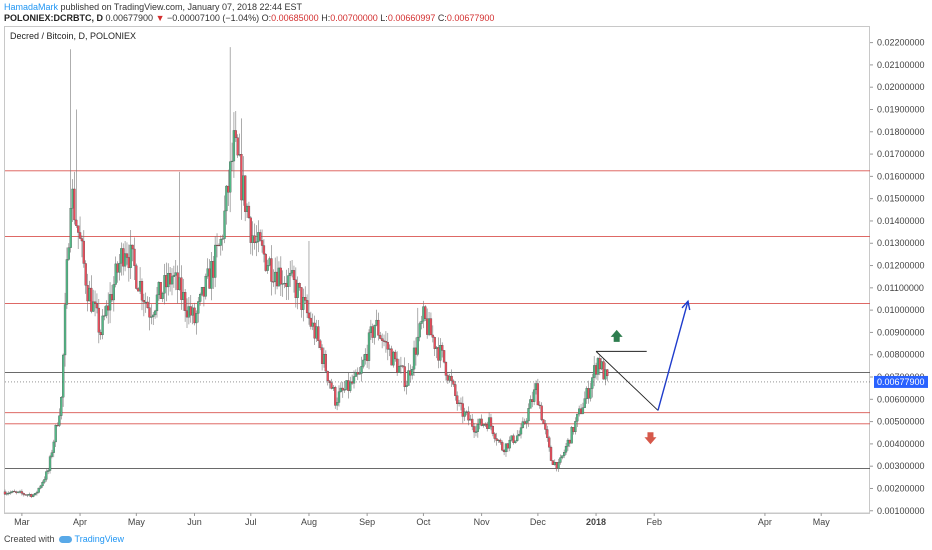  What do you see at coordinates (80, 522) in the screenshot?
I see `x-tick-label: Apr` at bounding box center [80, 522].